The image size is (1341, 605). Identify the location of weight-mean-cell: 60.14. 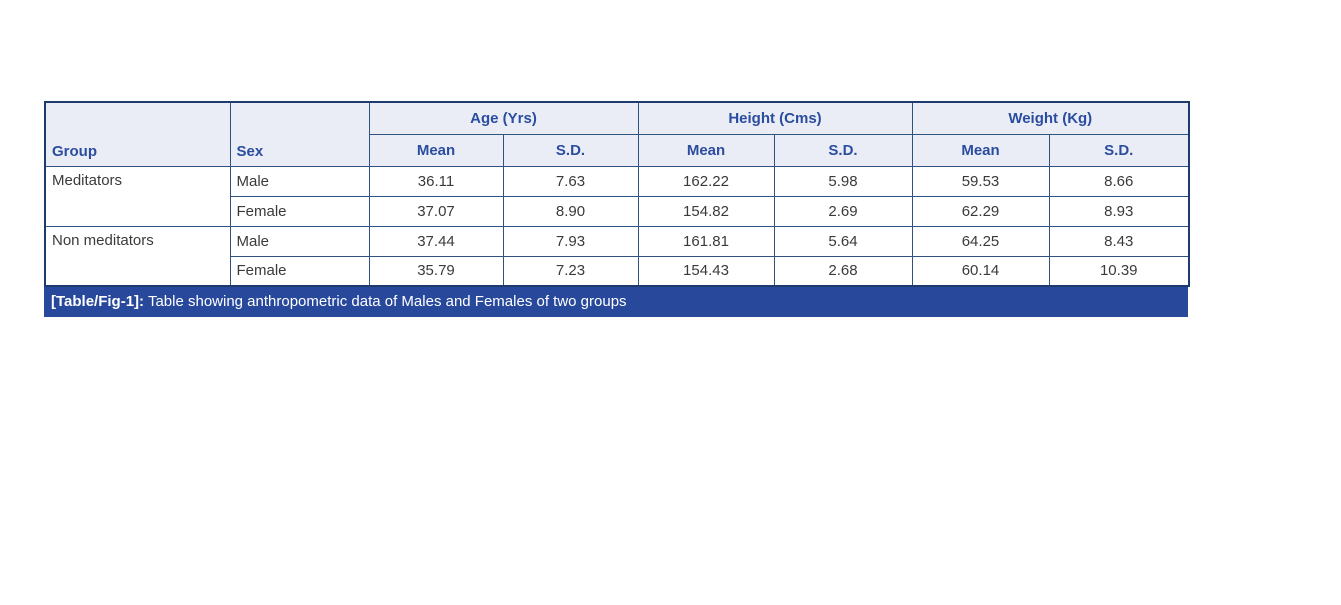
(980, 271).